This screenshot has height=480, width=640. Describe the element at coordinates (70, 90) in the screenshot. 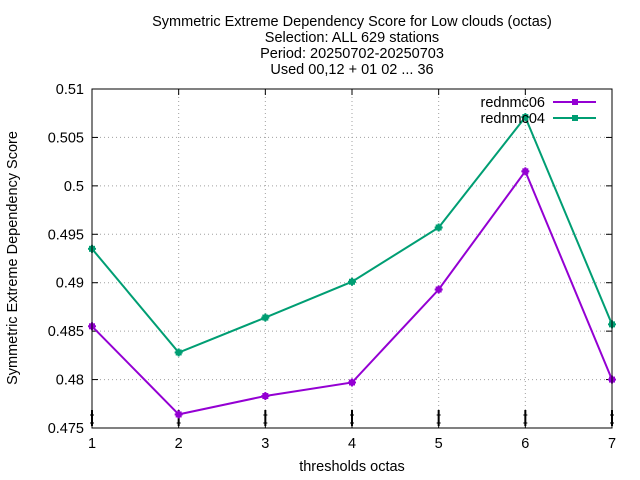

I see `y-tick-label: 0.51` at that location.